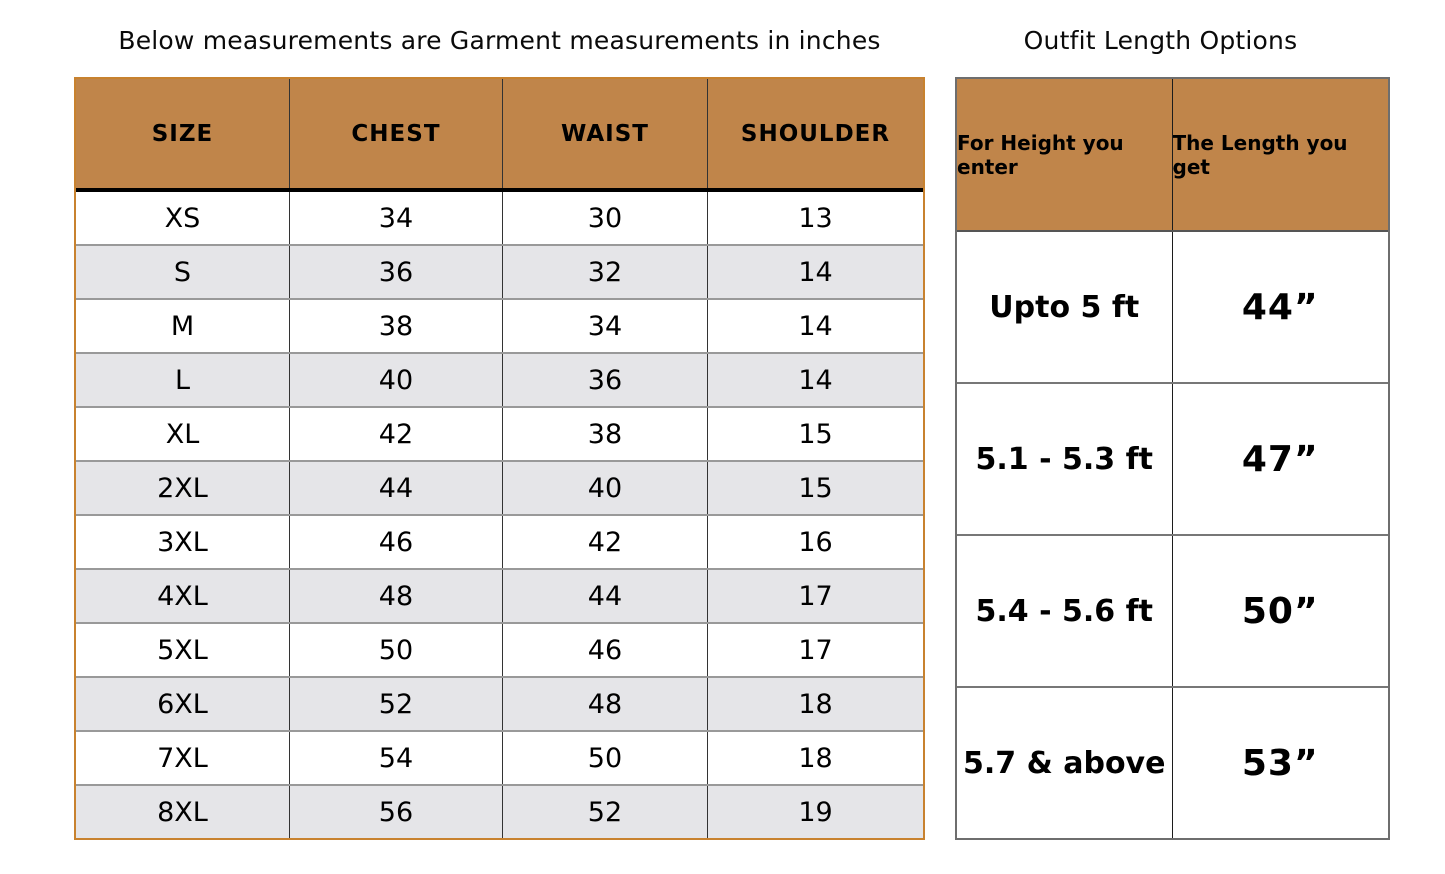 This screenshot has width=1445, height=874. I want to click on cell-waist-8xl: 52, so click(605, 812).